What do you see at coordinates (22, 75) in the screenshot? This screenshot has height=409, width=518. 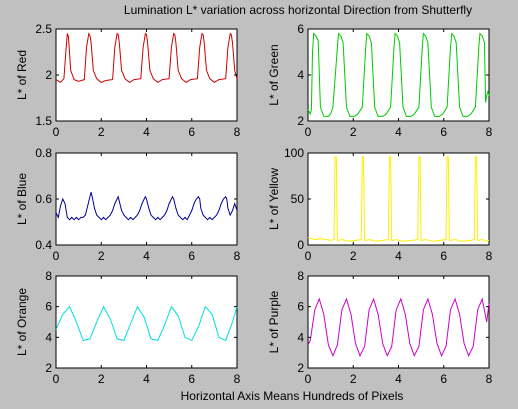 I see `y-axis-label: L* of Red` at bounding box center [22, 75].